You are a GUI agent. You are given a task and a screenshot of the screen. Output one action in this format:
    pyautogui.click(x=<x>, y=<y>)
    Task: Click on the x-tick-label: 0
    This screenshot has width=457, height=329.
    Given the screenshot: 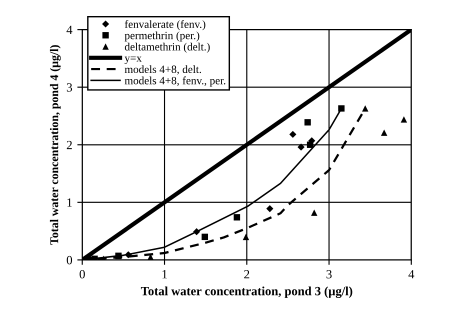 What is the action you would take?
    pyautogui.click(x=82, y=274)
    